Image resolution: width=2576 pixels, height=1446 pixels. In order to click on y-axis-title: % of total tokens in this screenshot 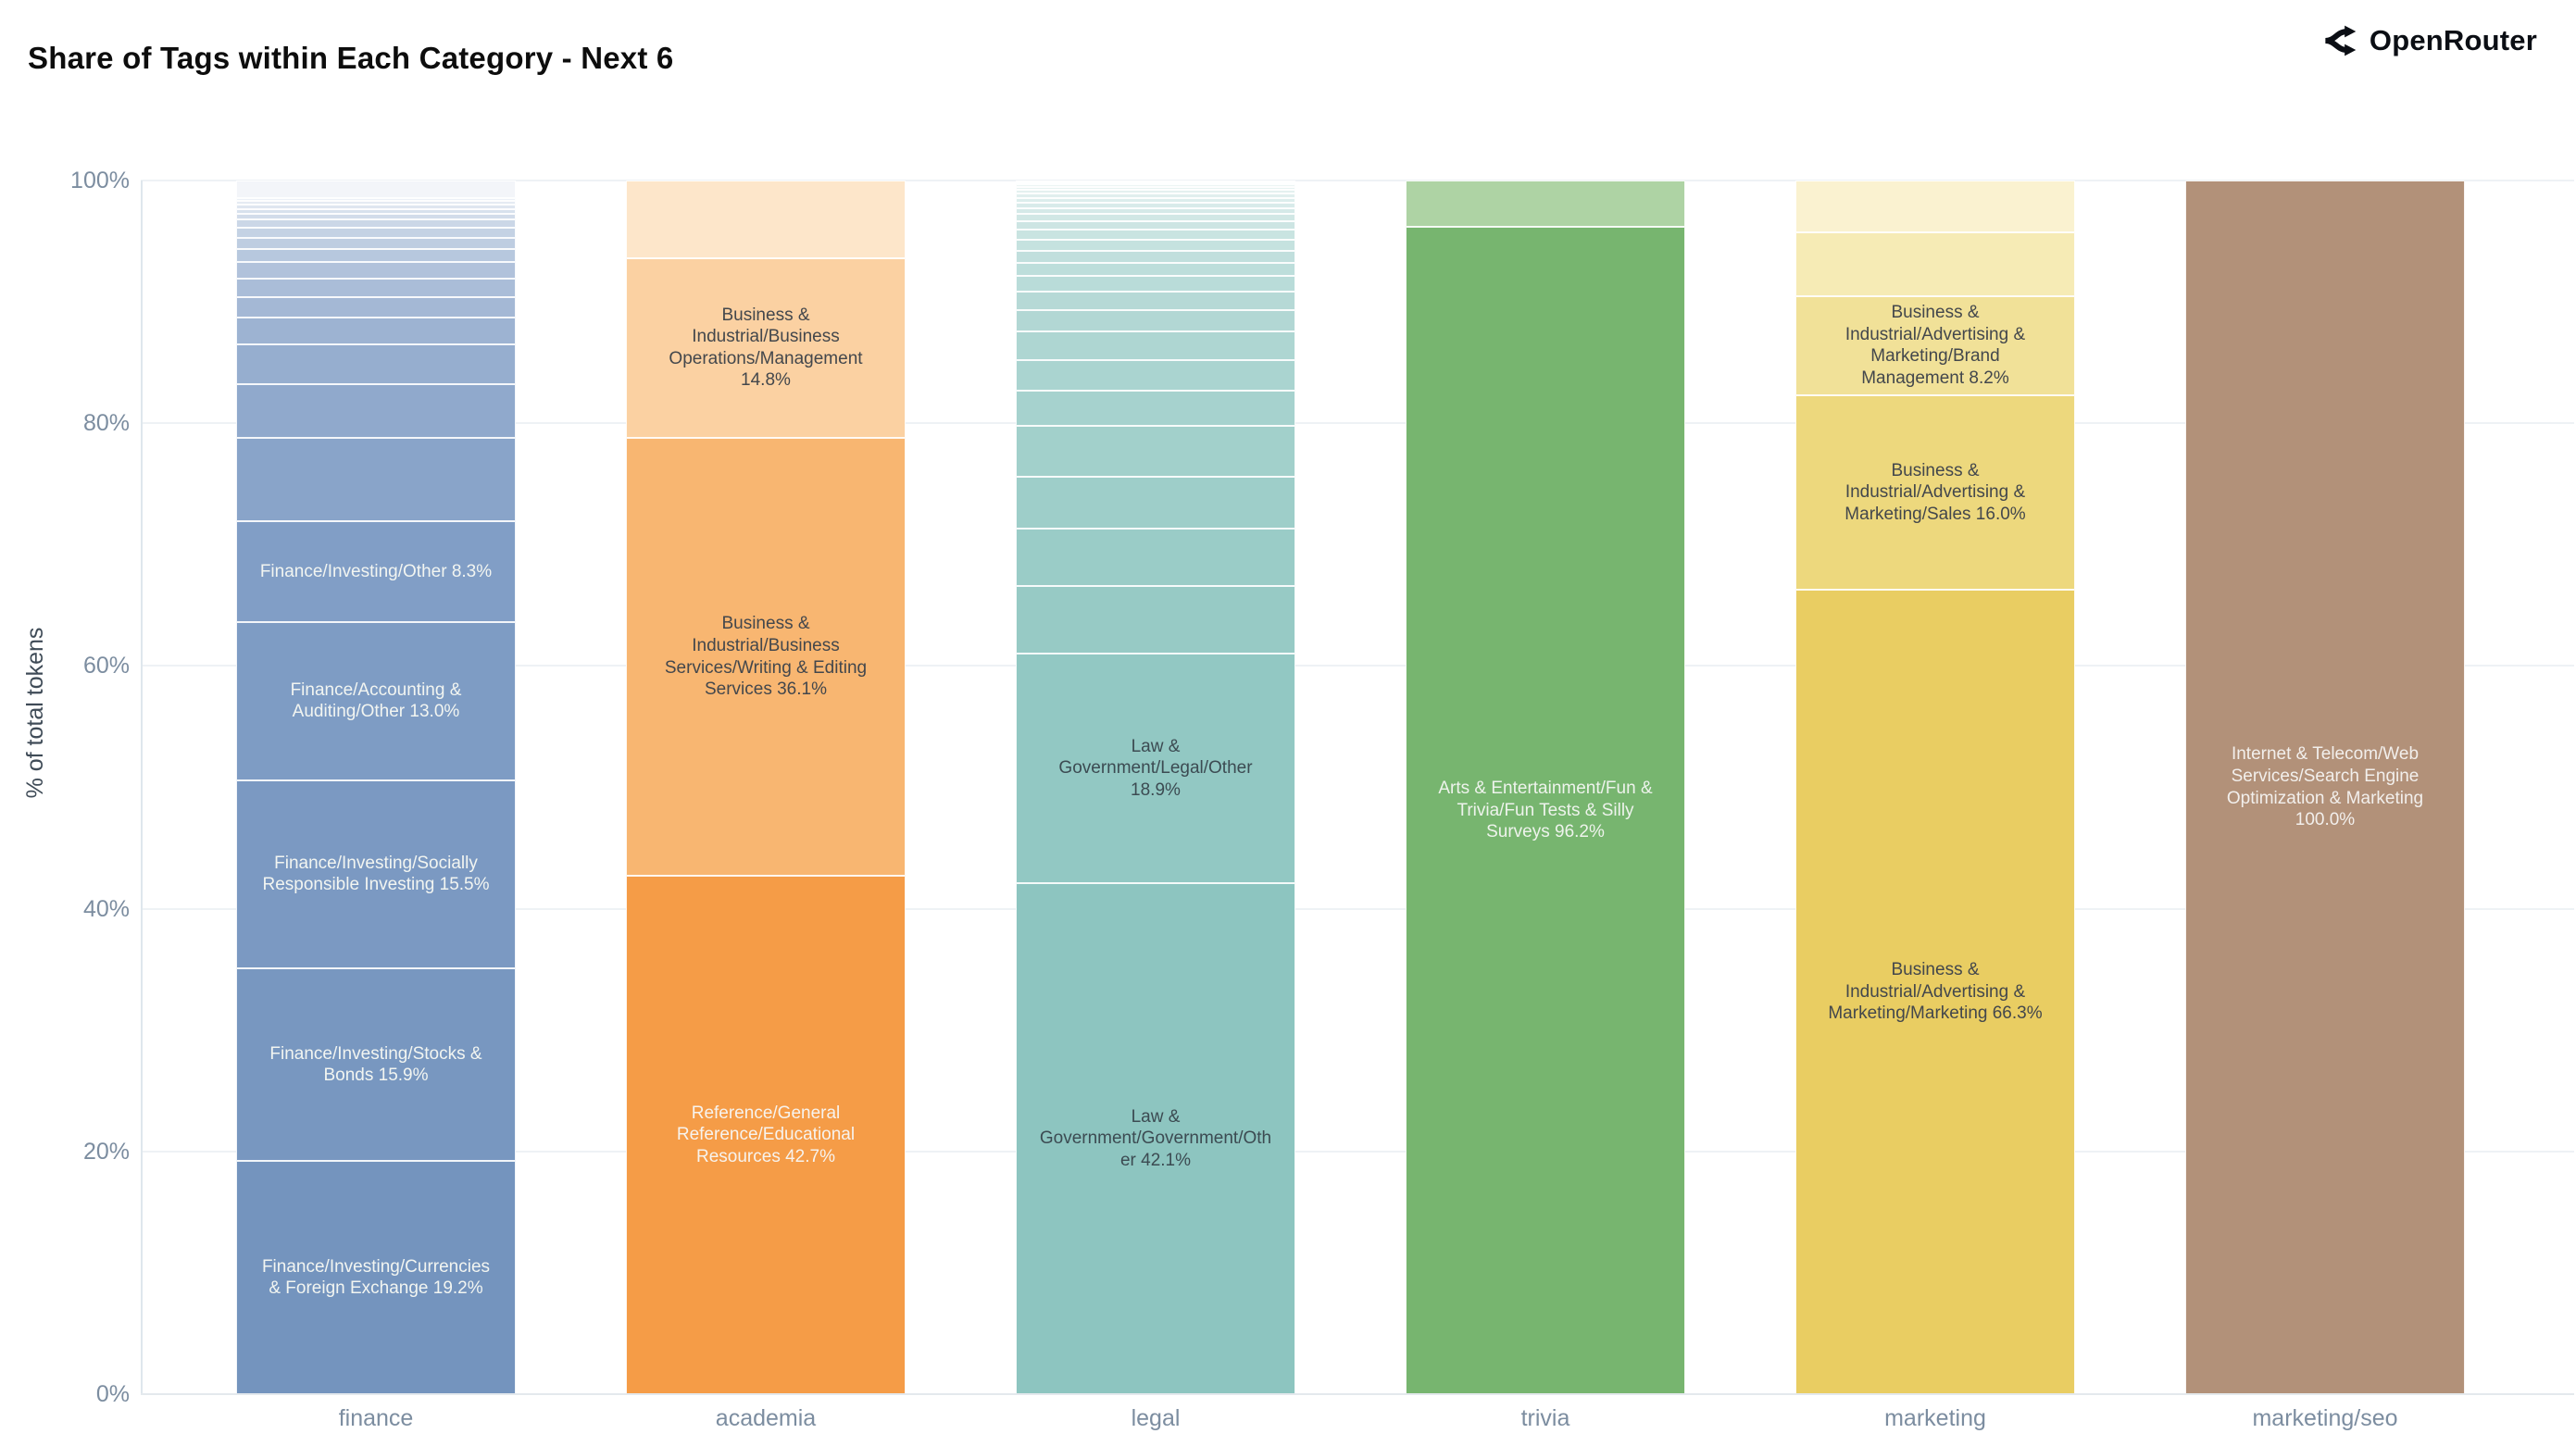, I will do `click(35, 713)`.